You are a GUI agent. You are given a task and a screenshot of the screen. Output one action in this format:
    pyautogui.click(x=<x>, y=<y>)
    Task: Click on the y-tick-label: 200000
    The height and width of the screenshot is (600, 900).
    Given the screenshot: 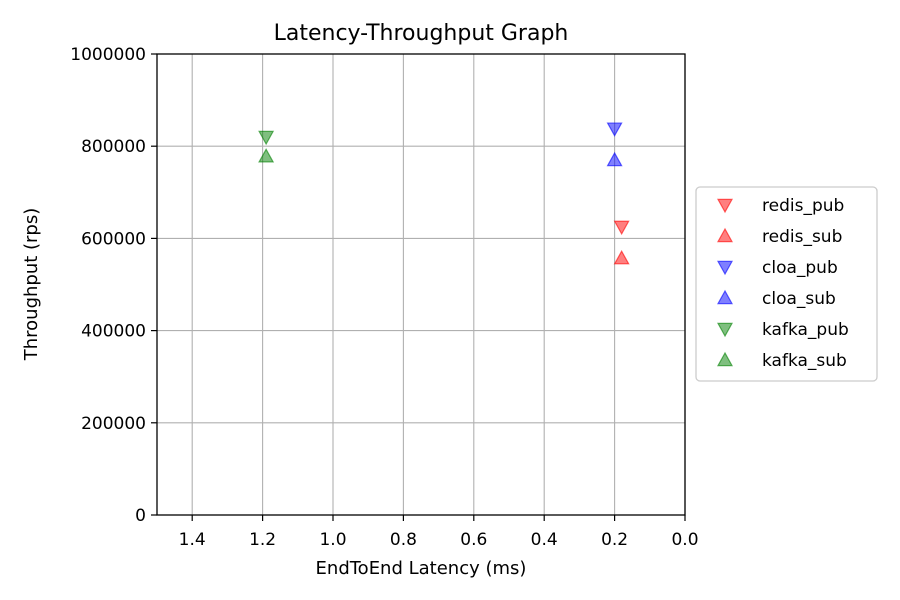 What is the action you would take?
    pyautogui.click(x=113, y=424)
    